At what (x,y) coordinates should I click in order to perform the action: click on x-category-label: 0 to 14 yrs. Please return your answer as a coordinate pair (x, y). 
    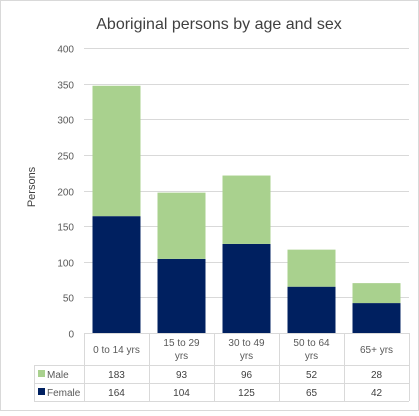
    Looking at the image, I should click on (116, 350).